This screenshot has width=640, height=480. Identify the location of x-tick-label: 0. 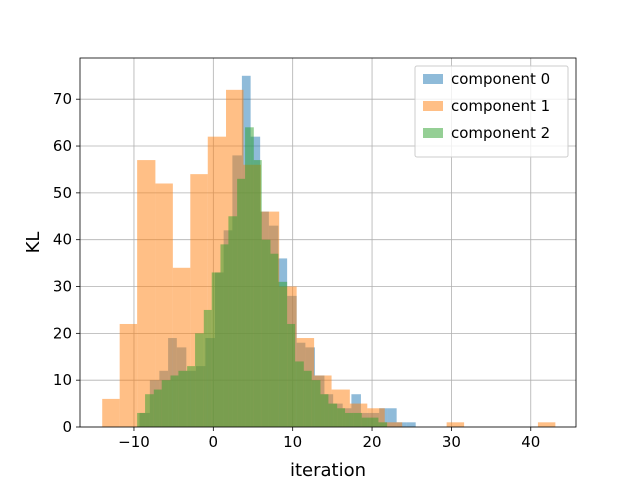
(214, 442).